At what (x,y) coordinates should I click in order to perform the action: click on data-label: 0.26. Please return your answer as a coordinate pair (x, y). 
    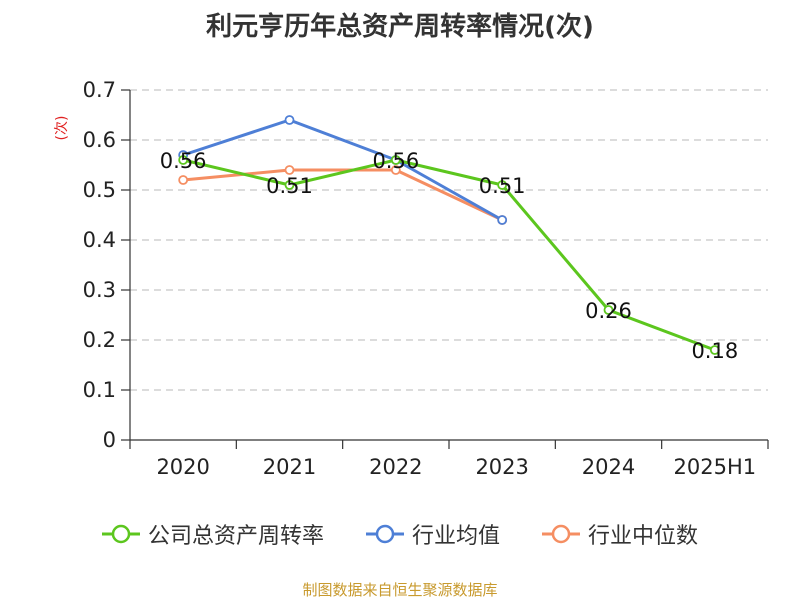
    Looking at the image, I should click on (608, 311).